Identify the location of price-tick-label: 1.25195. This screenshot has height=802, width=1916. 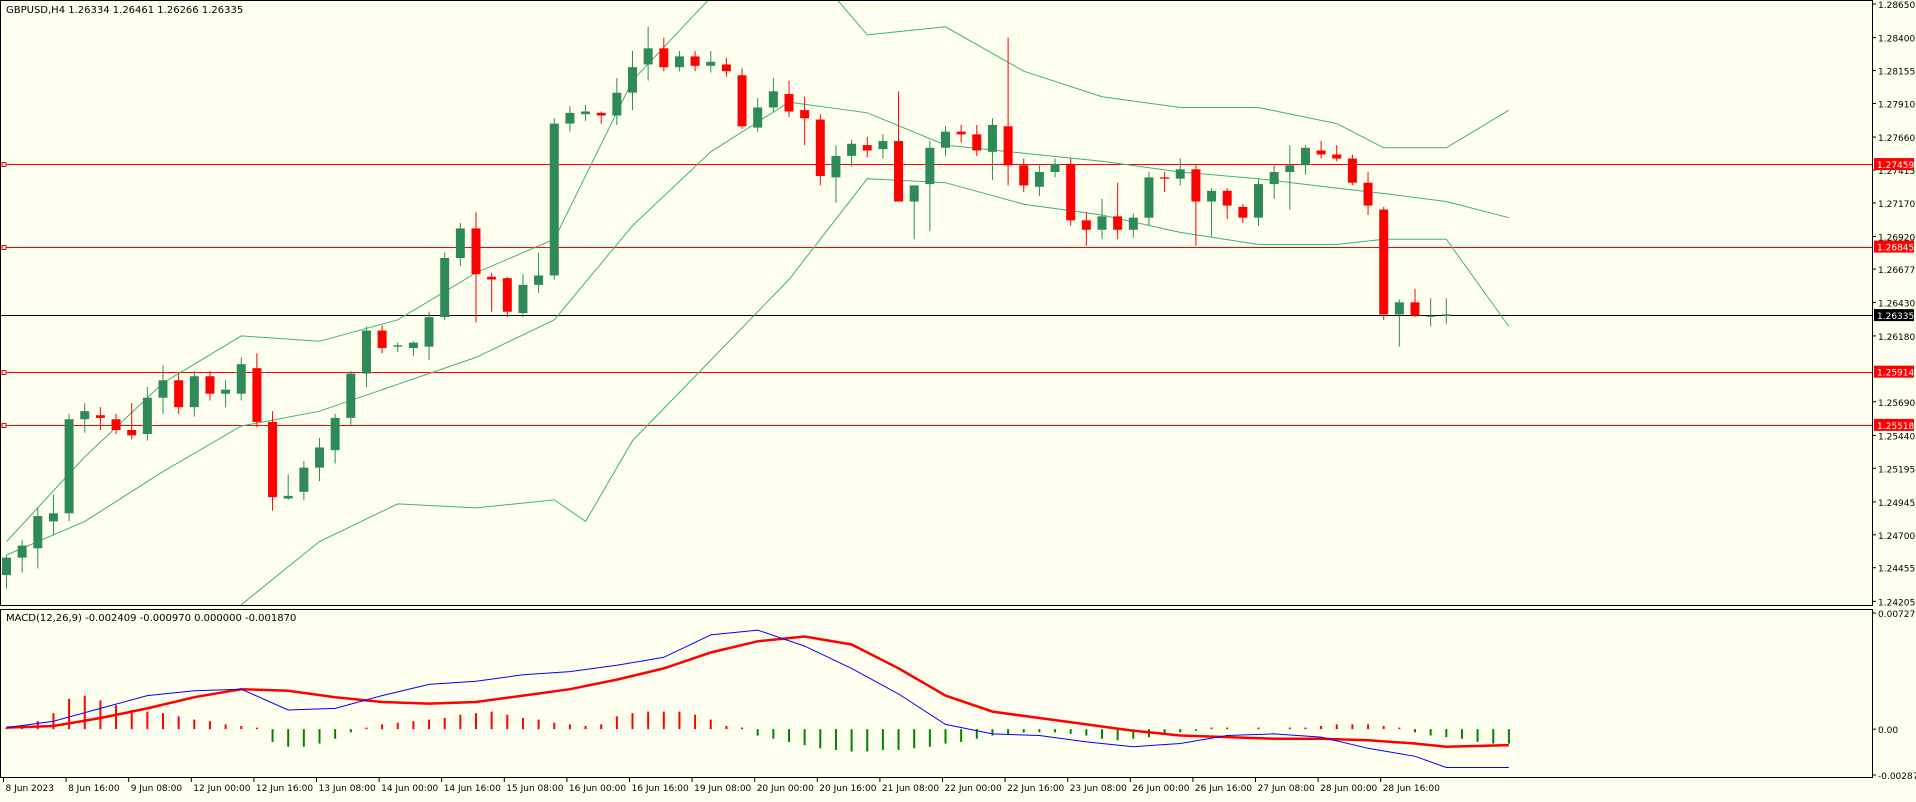
(1896, 470).